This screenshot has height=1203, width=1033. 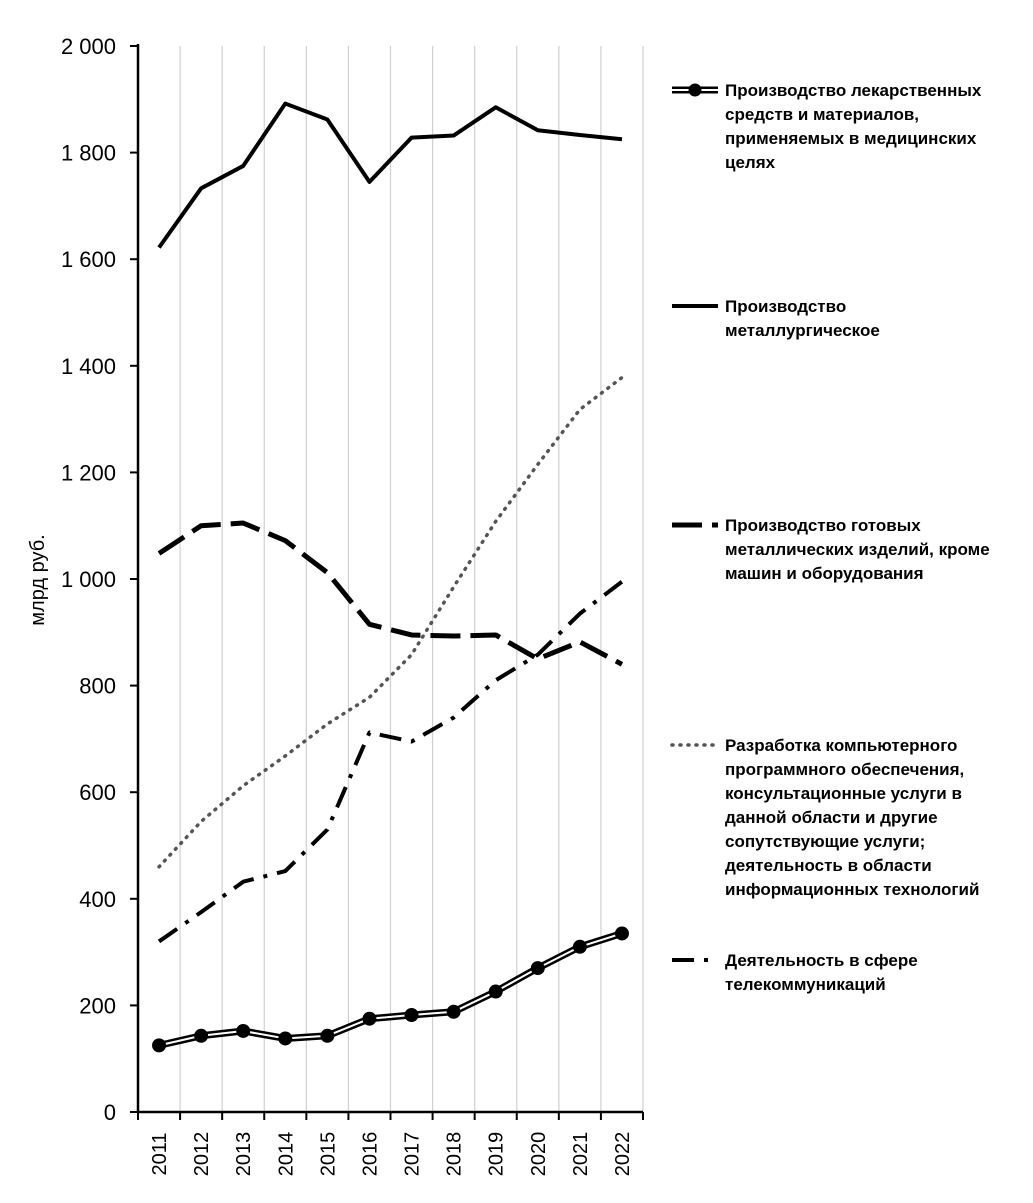 I want to click on legend-label: сопутствующие услуги;, so click(x=825, y=841).